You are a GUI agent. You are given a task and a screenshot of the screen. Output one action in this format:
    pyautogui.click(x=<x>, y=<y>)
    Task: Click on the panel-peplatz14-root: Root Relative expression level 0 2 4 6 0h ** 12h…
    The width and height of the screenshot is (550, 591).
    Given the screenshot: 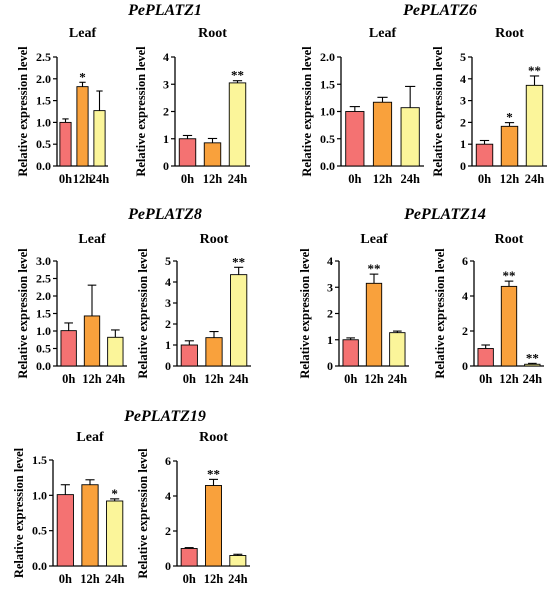 What is the action you would take?
    pyautogui.click(x=488, y=309)
    